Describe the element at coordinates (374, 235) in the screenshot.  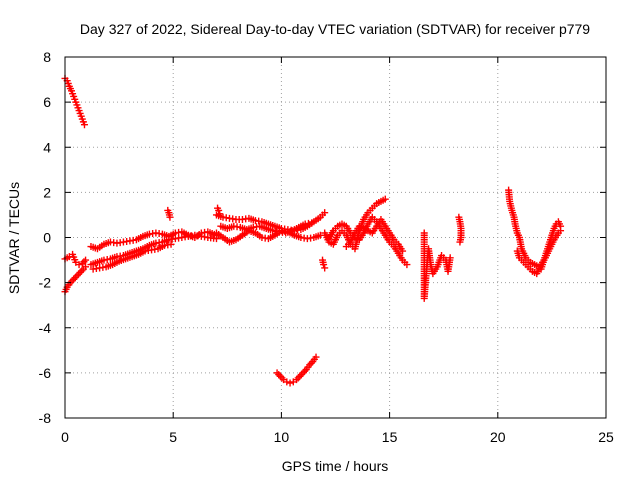
I see `series-band-late-middle` at that location.